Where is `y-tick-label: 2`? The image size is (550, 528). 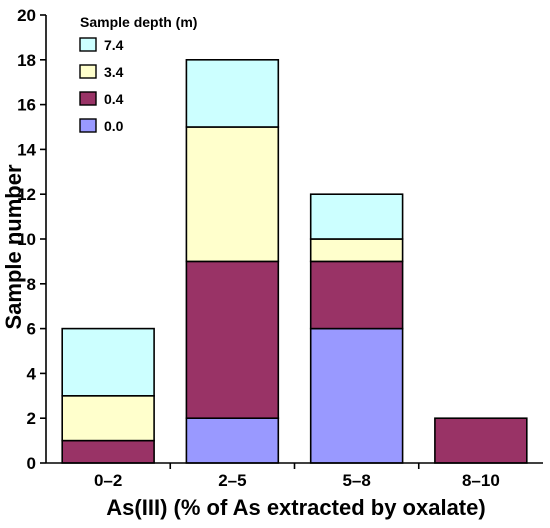
y-tick-label: 2 is located at coordinates (31, 418).